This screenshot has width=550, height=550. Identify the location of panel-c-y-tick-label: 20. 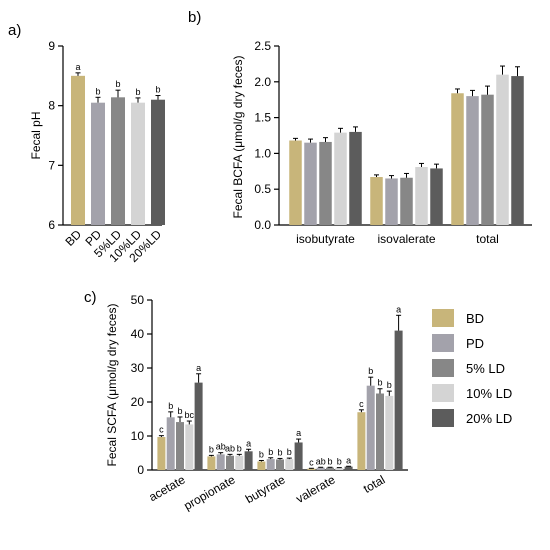
(138, 402).